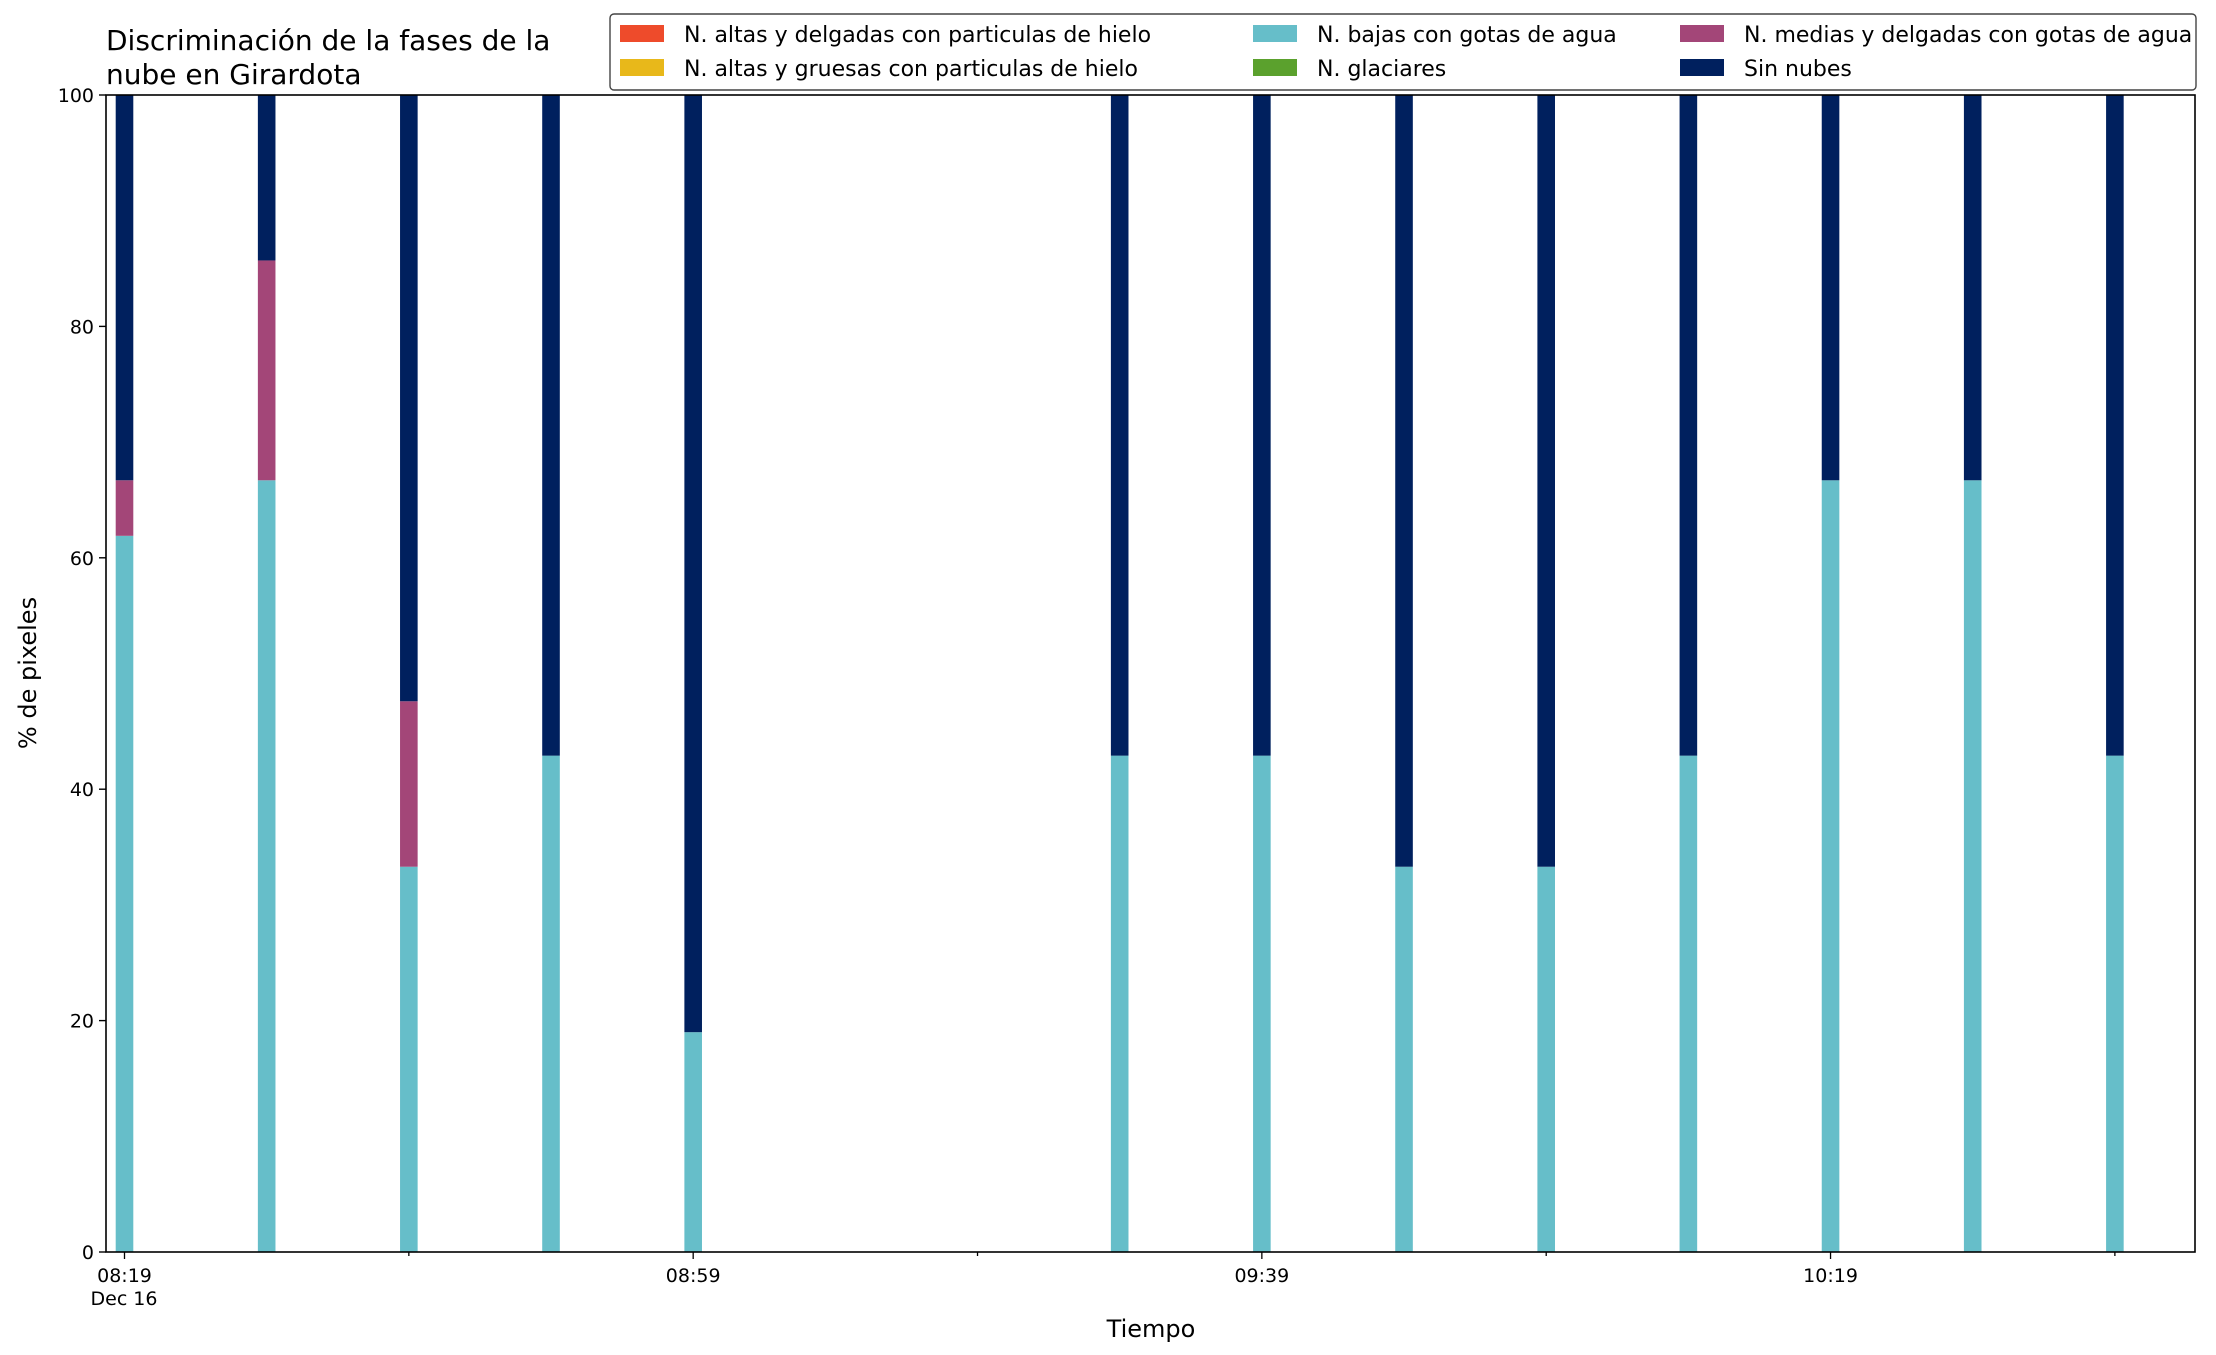 The width and height of the screenshot is (2216, 1355). I want to click on legend-label: N. bajas con gotas de agua, so click(1467, 35).